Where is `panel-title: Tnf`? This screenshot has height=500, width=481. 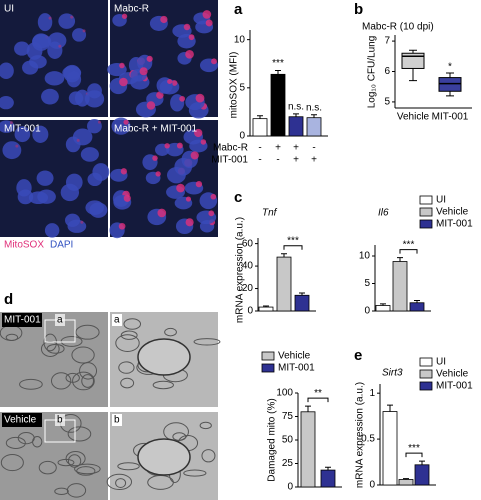 panel-title: Tnf is located at coordinates (270, 213).